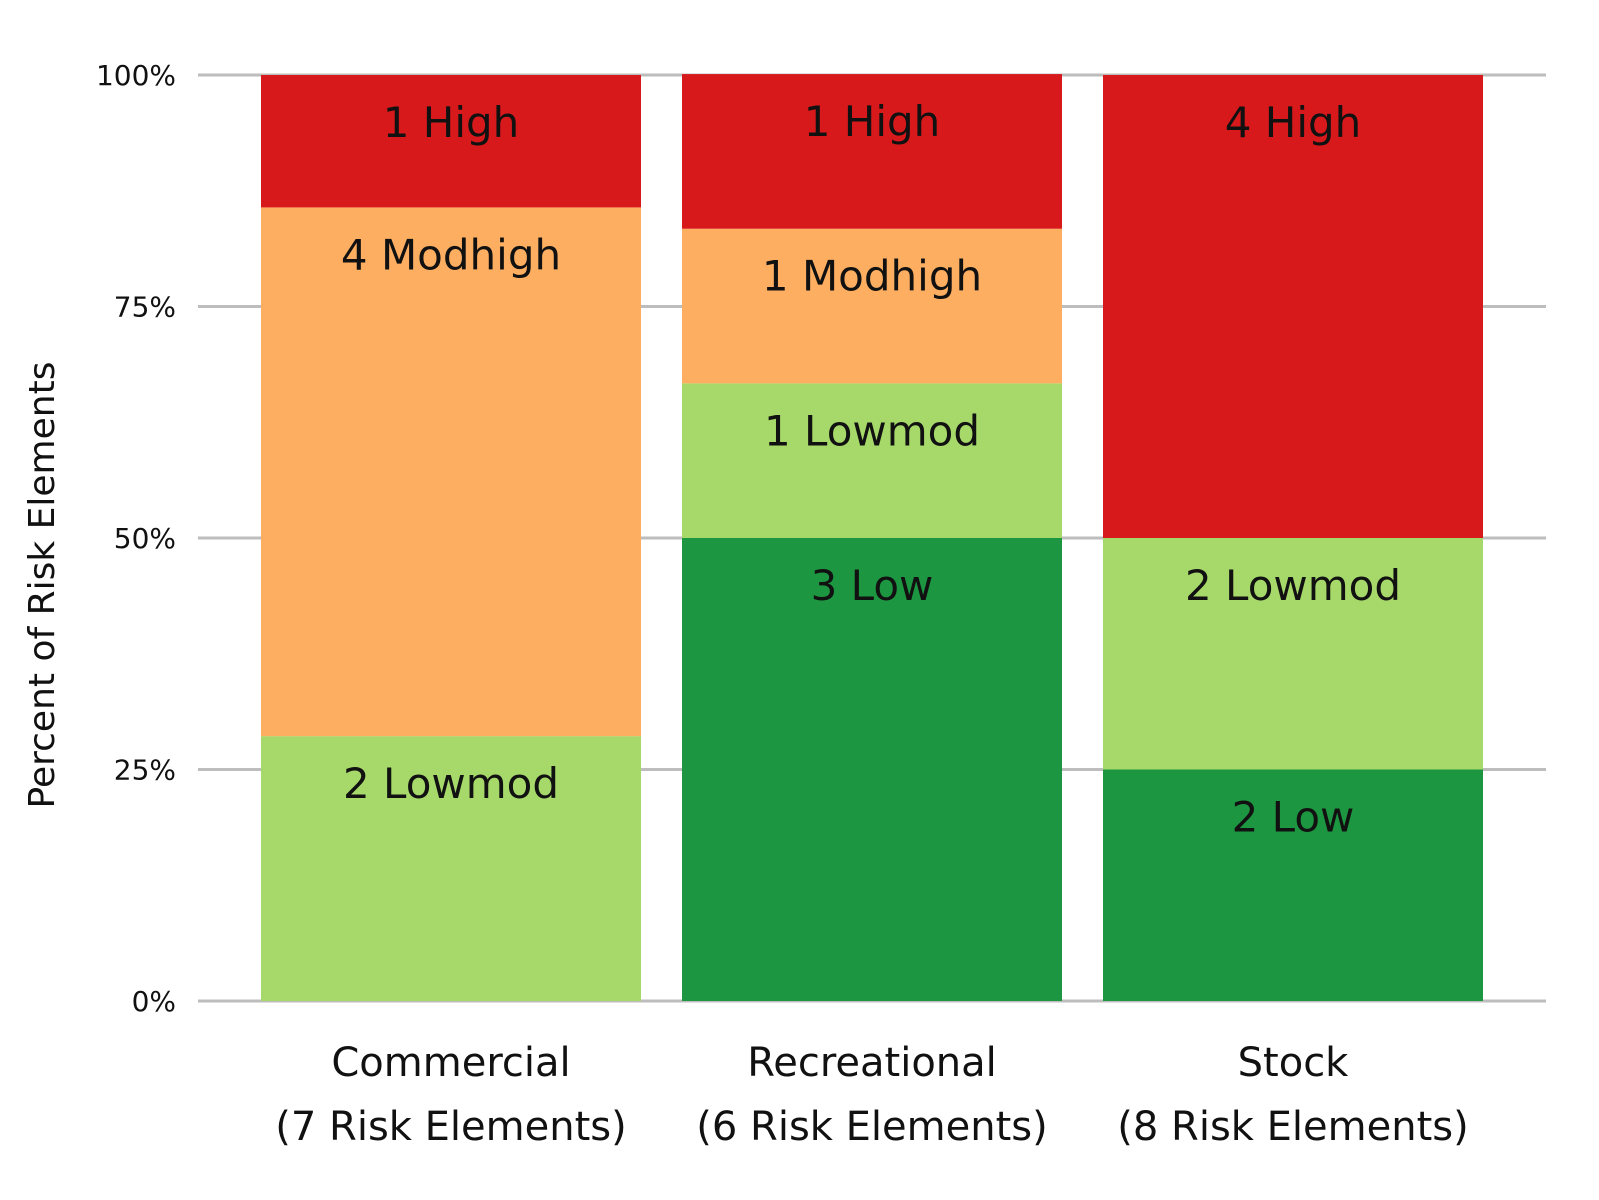  What do you see at coordinates (1292, 1127) in the screenshot?
I see `x-category-sublabel: (8 Risk Elements)` at bounding box center [1292, 1127].